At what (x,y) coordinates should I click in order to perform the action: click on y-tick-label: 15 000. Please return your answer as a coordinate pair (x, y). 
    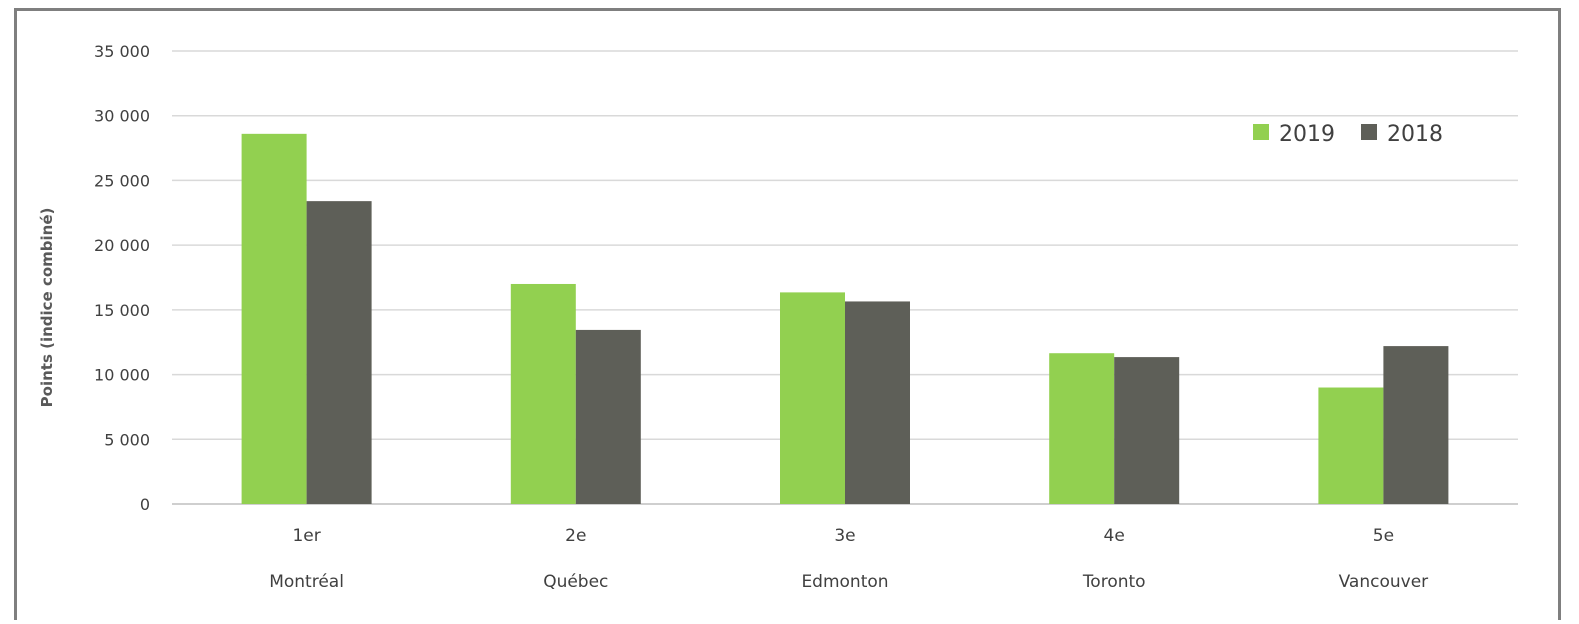
    Looking at the image, I should click on (122, 310).